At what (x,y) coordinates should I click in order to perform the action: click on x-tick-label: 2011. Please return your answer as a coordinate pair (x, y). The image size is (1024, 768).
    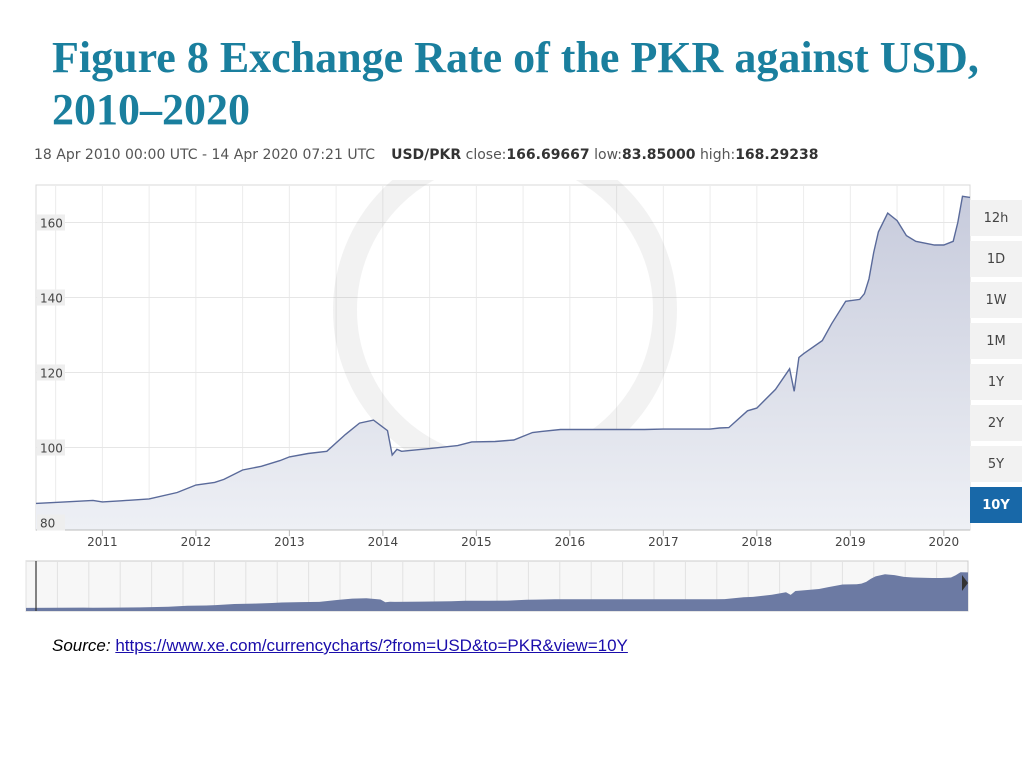
    Looking at the image, I should click on (102, 542).